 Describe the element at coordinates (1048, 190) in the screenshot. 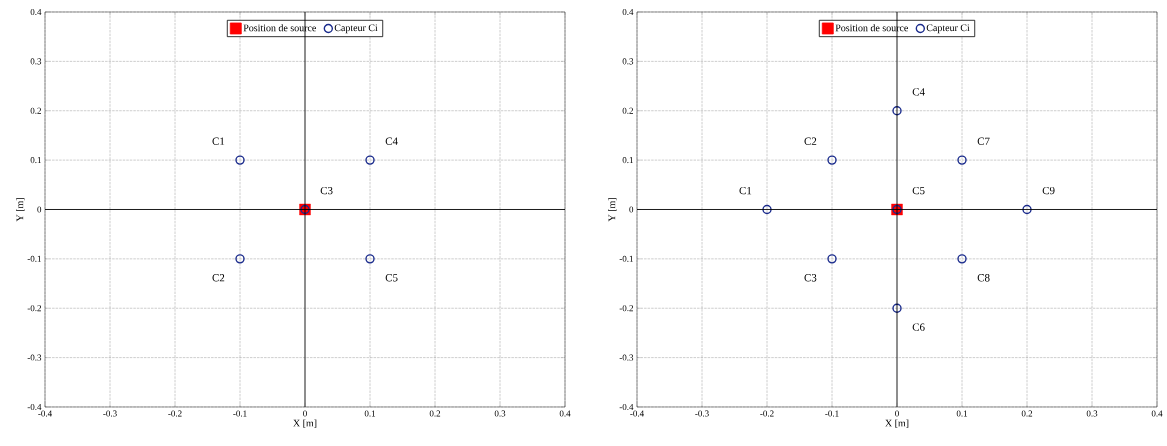

I see `annotation: C9` at that location.